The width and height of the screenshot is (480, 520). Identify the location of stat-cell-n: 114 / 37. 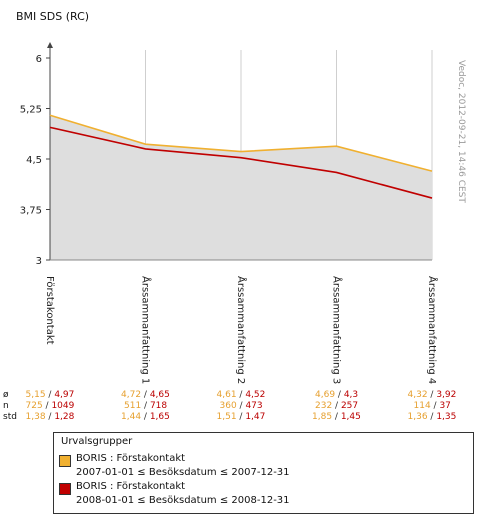
(432, 406).